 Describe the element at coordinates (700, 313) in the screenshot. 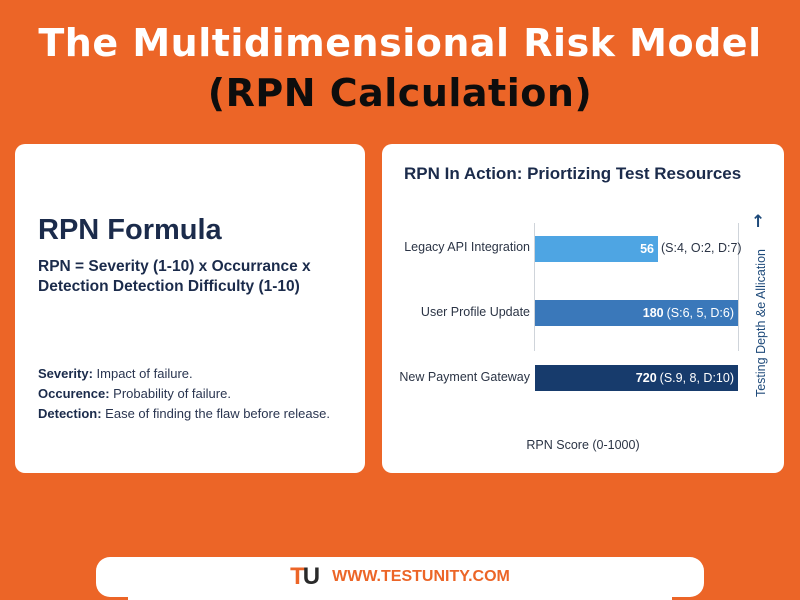

I see `bar-detail: (S:6, 5, D:6)` at that location.